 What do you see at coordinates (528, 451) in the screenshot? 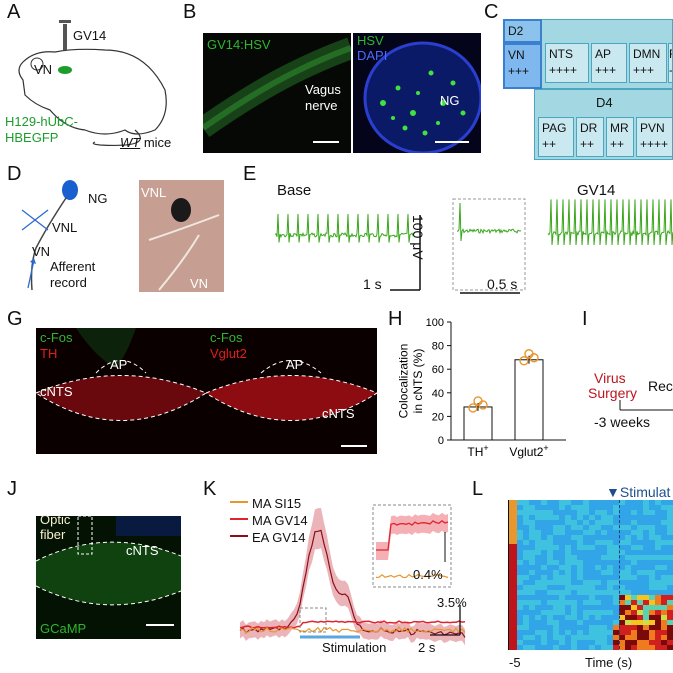
I see `h-category-label: Vglut2+` at bounding box center [528, 451].